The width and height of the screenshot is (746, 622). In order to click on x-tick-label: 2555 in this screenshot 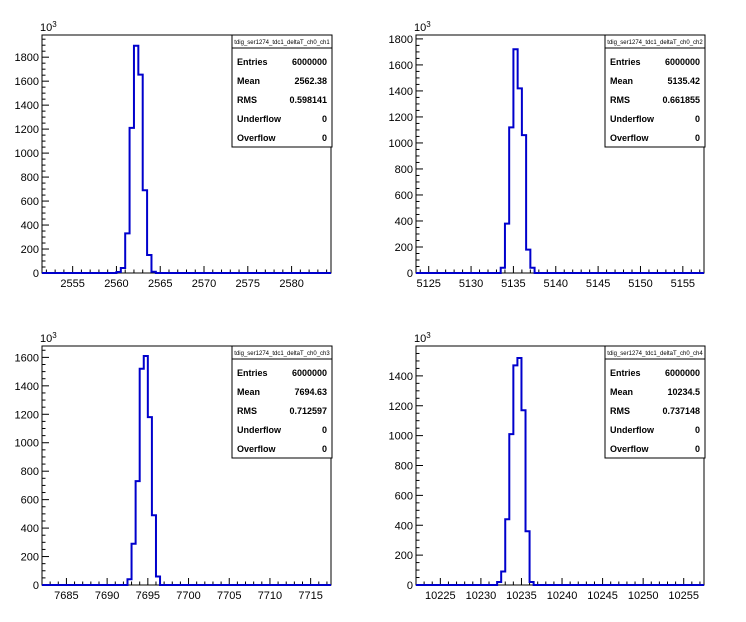, I will do `click(72, 284)`.